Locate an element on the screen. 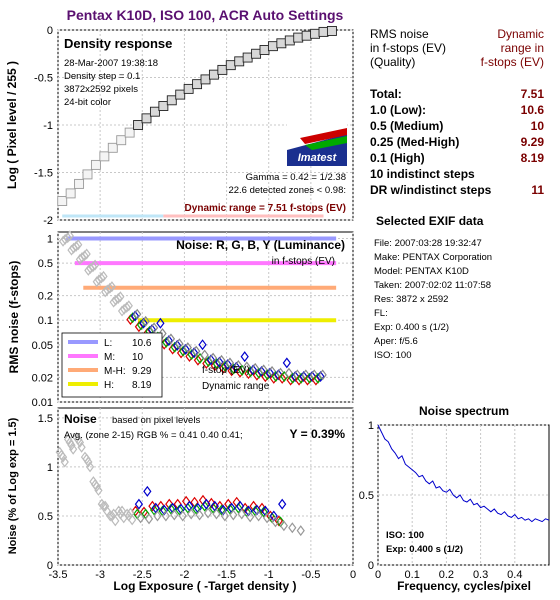 This screenshot has height=600, width=560. x-tick-label: 0 is located at coordinates (353, 575).